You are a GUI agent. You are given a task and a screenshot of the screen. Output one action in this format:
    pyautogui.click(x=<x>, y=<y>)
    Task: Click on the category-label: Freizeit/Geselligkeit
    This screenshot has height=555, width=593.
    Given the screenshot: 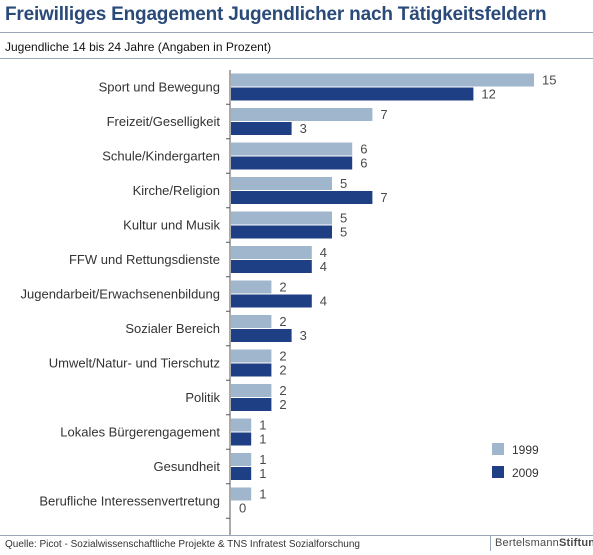 What is the action you would take?
    pyautogui.click(x=164, y=121)
    